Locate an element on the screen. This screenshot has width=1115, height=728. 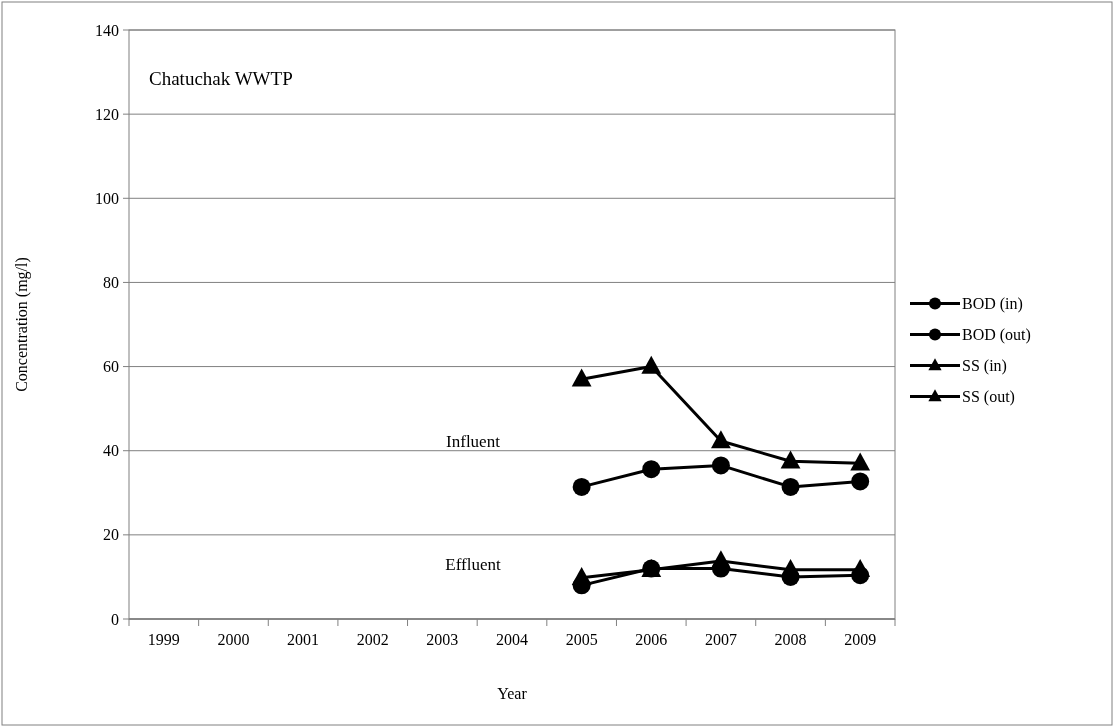
y-tick-label: 80 is located at coordinates (111, 283).